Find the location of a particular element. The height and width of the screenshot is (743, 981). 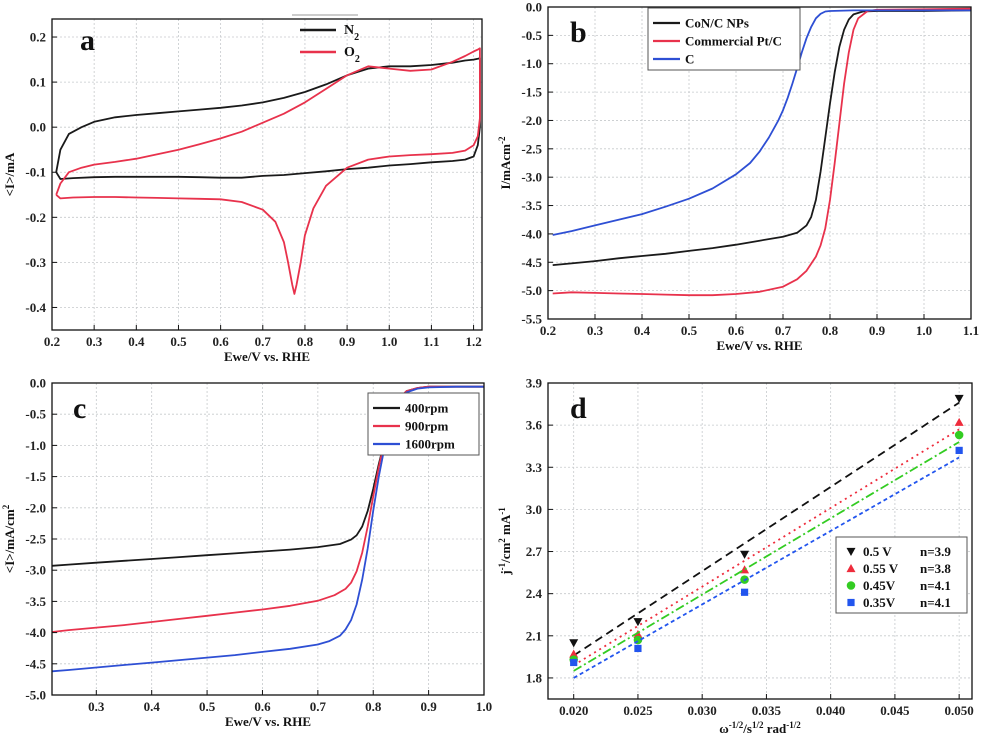

y-tick-label: 0.2 is located at coordinates (38, 37).